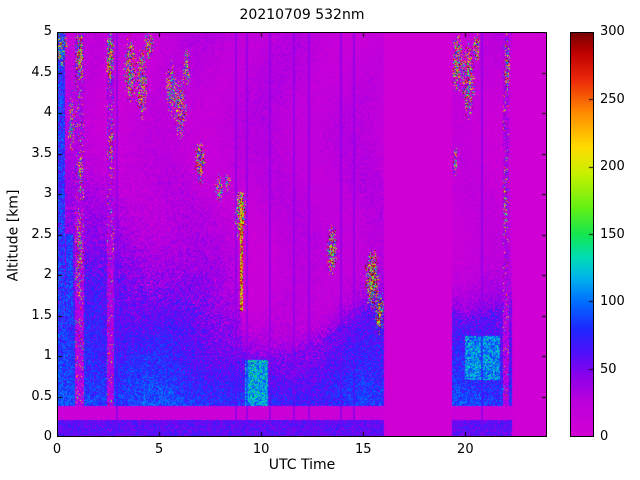  Describe the element at coordinates (47, 436) in the screenshot. I see `y-tick-label: 0` at that location.